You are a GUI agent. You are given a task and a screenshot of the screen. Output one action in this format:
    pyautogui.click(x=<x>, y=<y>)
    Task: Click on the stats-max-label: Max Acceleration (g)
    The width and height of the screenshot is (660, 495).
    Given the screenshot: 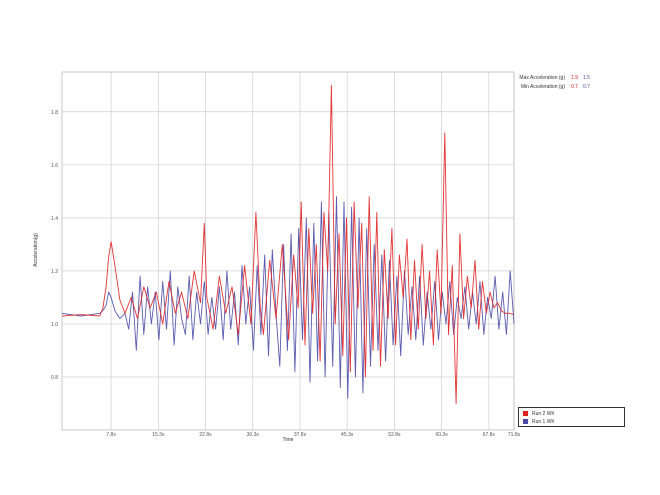 What is the action you would take?
    pyautogui.click(x=542, y=78)
    